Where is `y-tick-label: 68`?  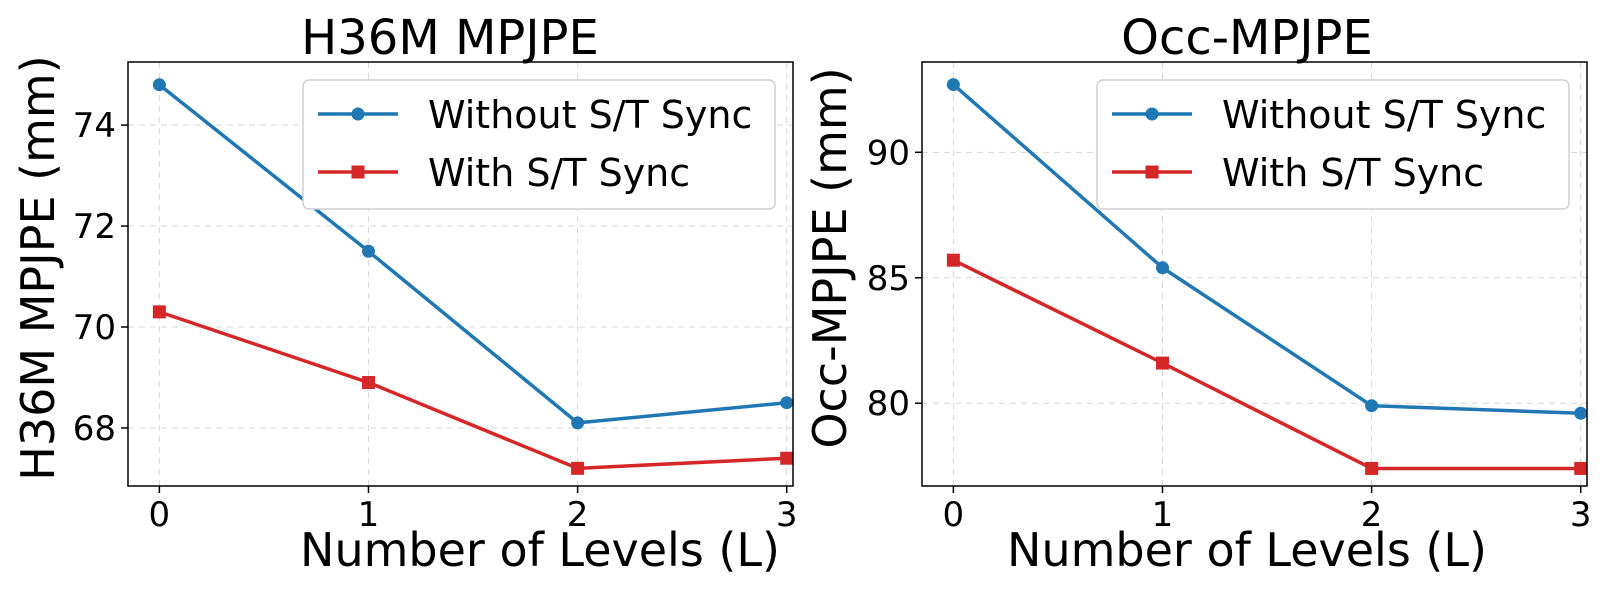
y-tick-label: 68 is located at coordinates (94, 429).